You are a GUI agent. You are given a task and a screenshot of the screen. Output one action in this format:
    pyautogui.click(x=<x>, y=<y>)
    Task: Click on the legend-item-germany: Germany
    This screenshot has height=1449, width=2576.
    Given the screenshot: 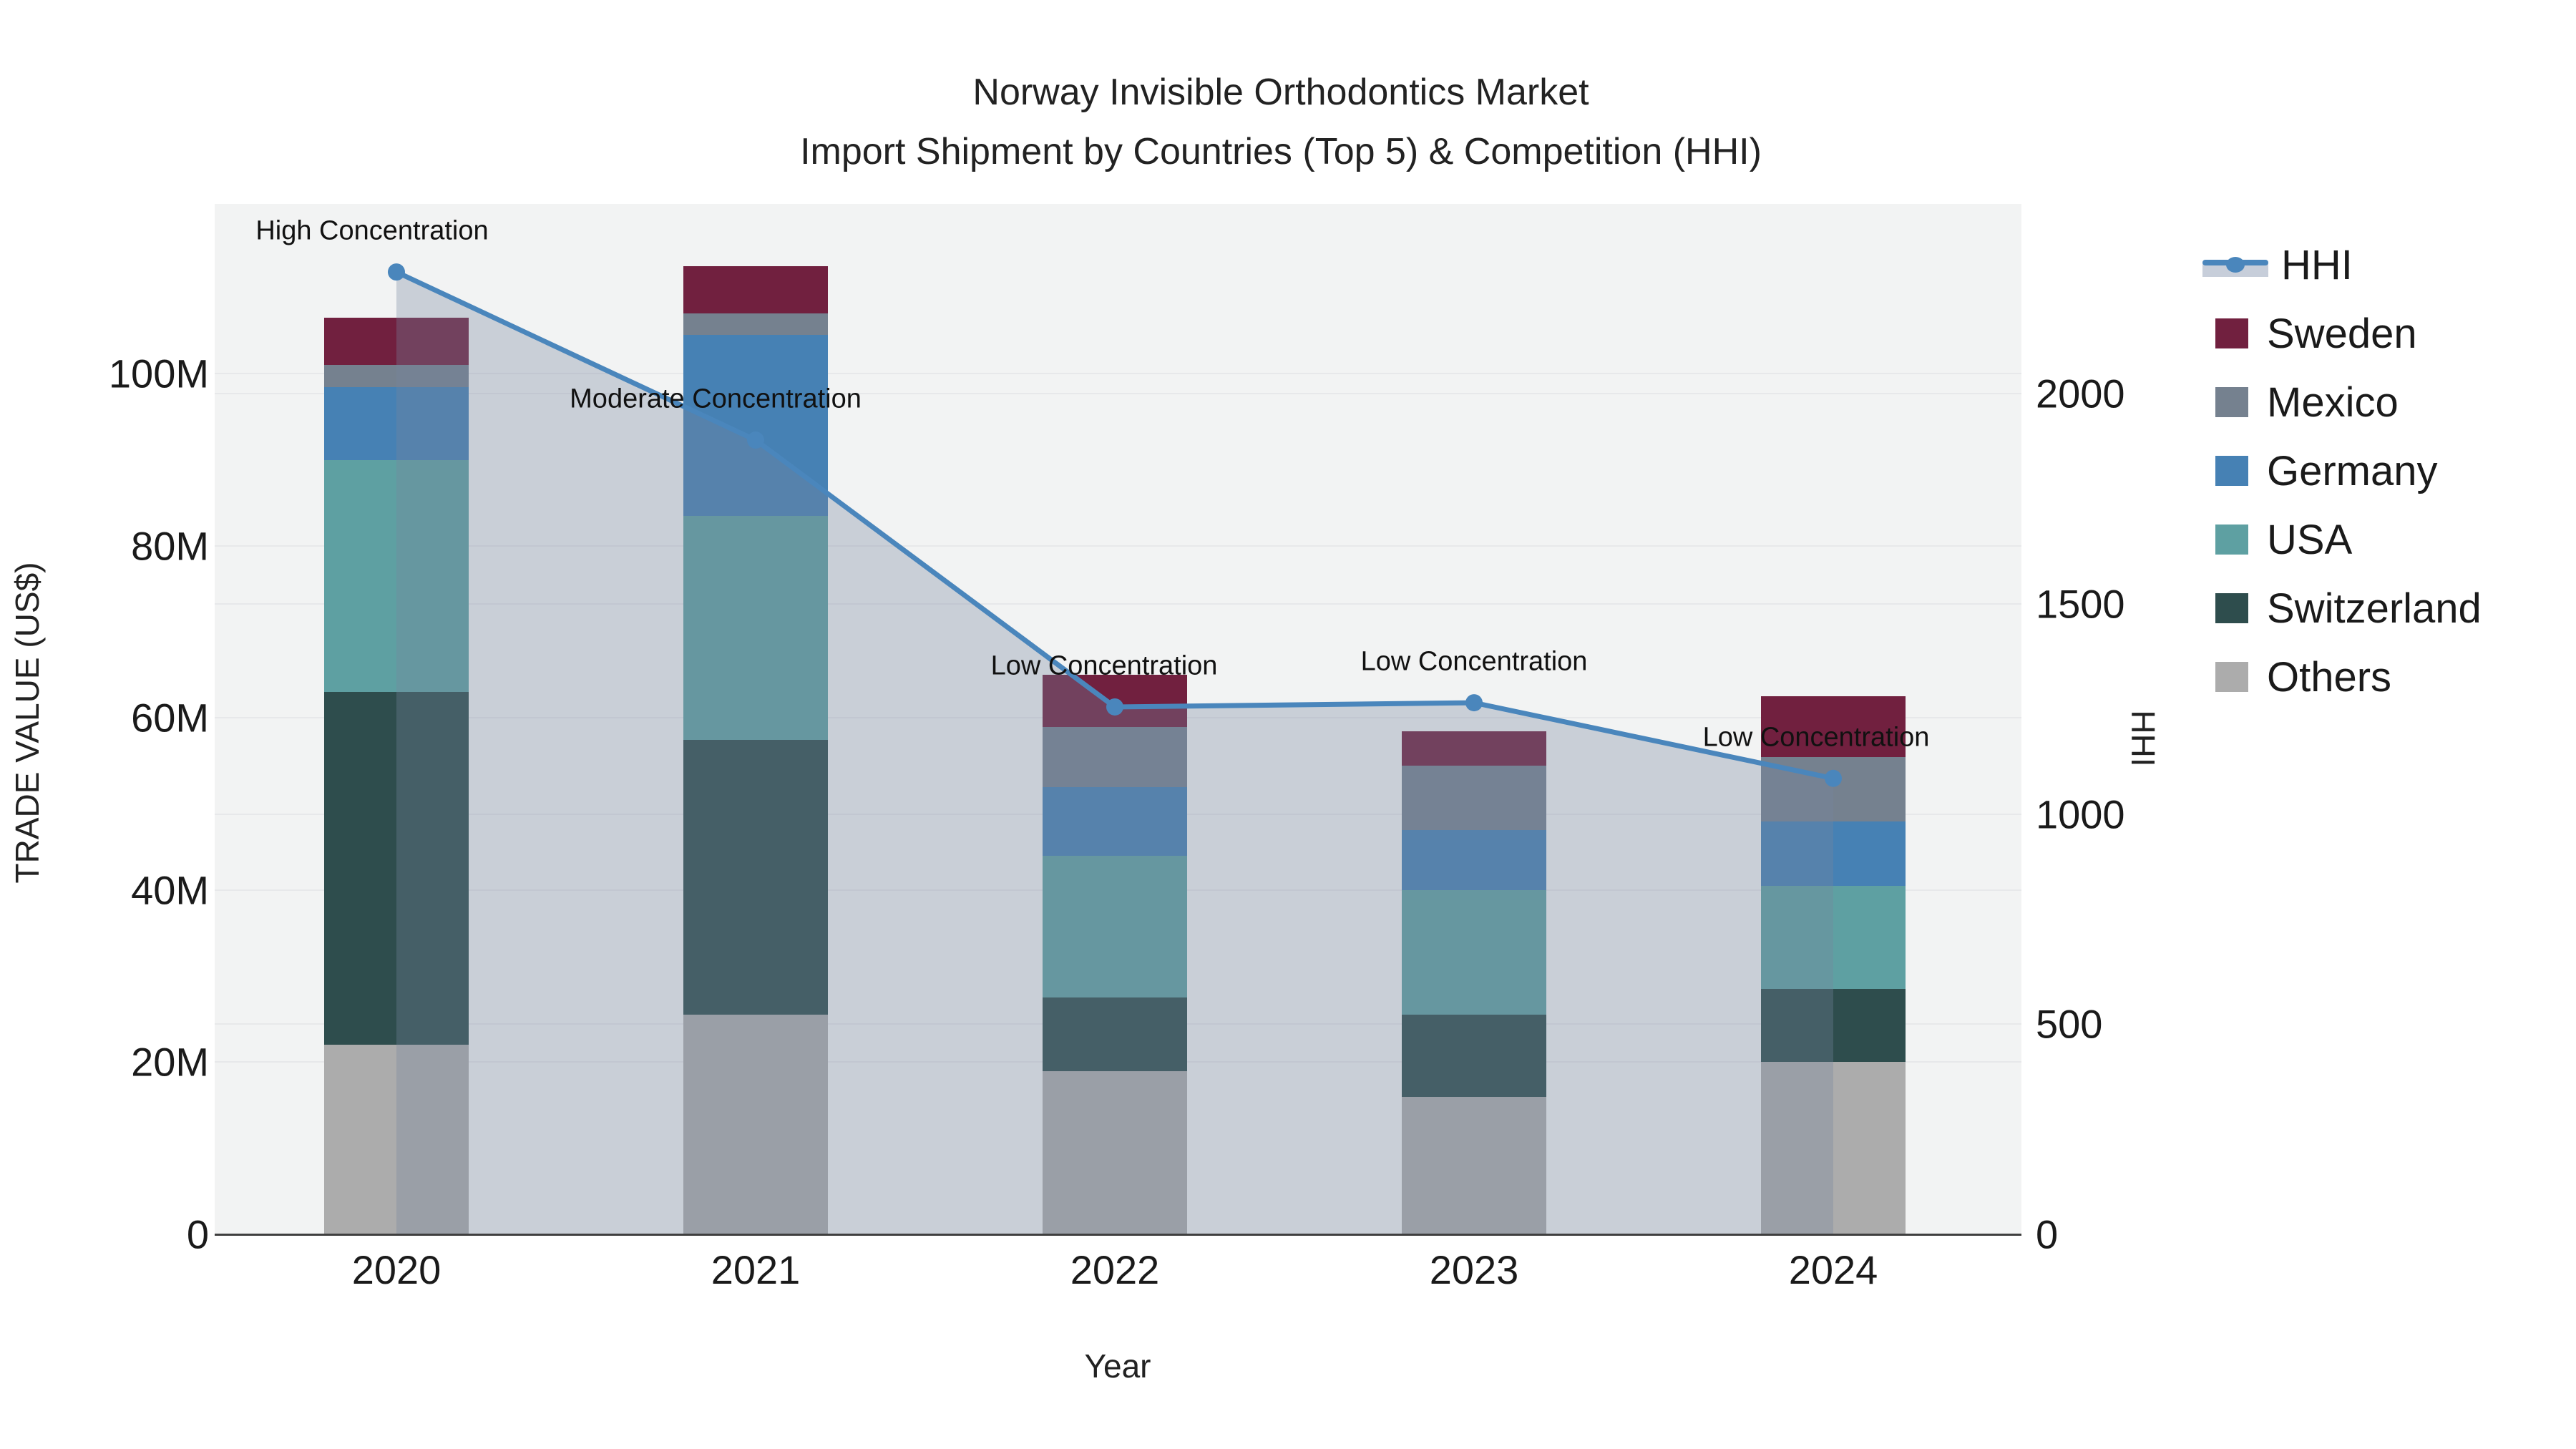 What is the action you would take?
    pyautogui.click(x=2342, y=470)
    